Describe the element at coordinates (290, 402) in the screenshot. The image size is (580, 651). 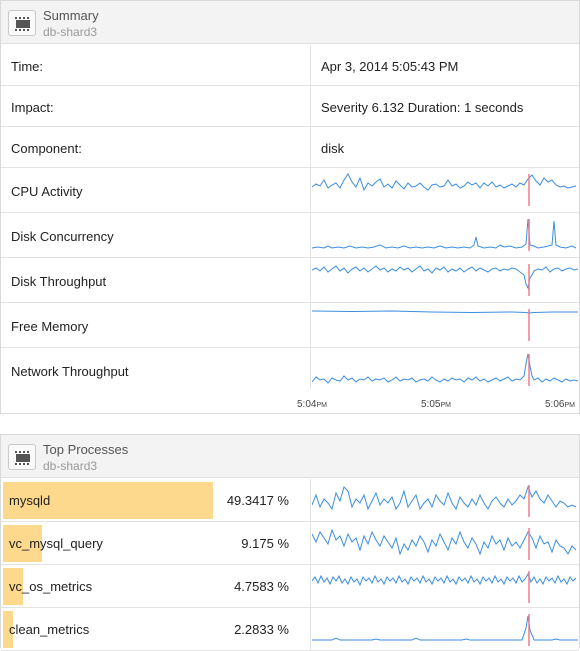
I see `time-axis: 5:04PM 5:05PM 5:06PM` at that location.